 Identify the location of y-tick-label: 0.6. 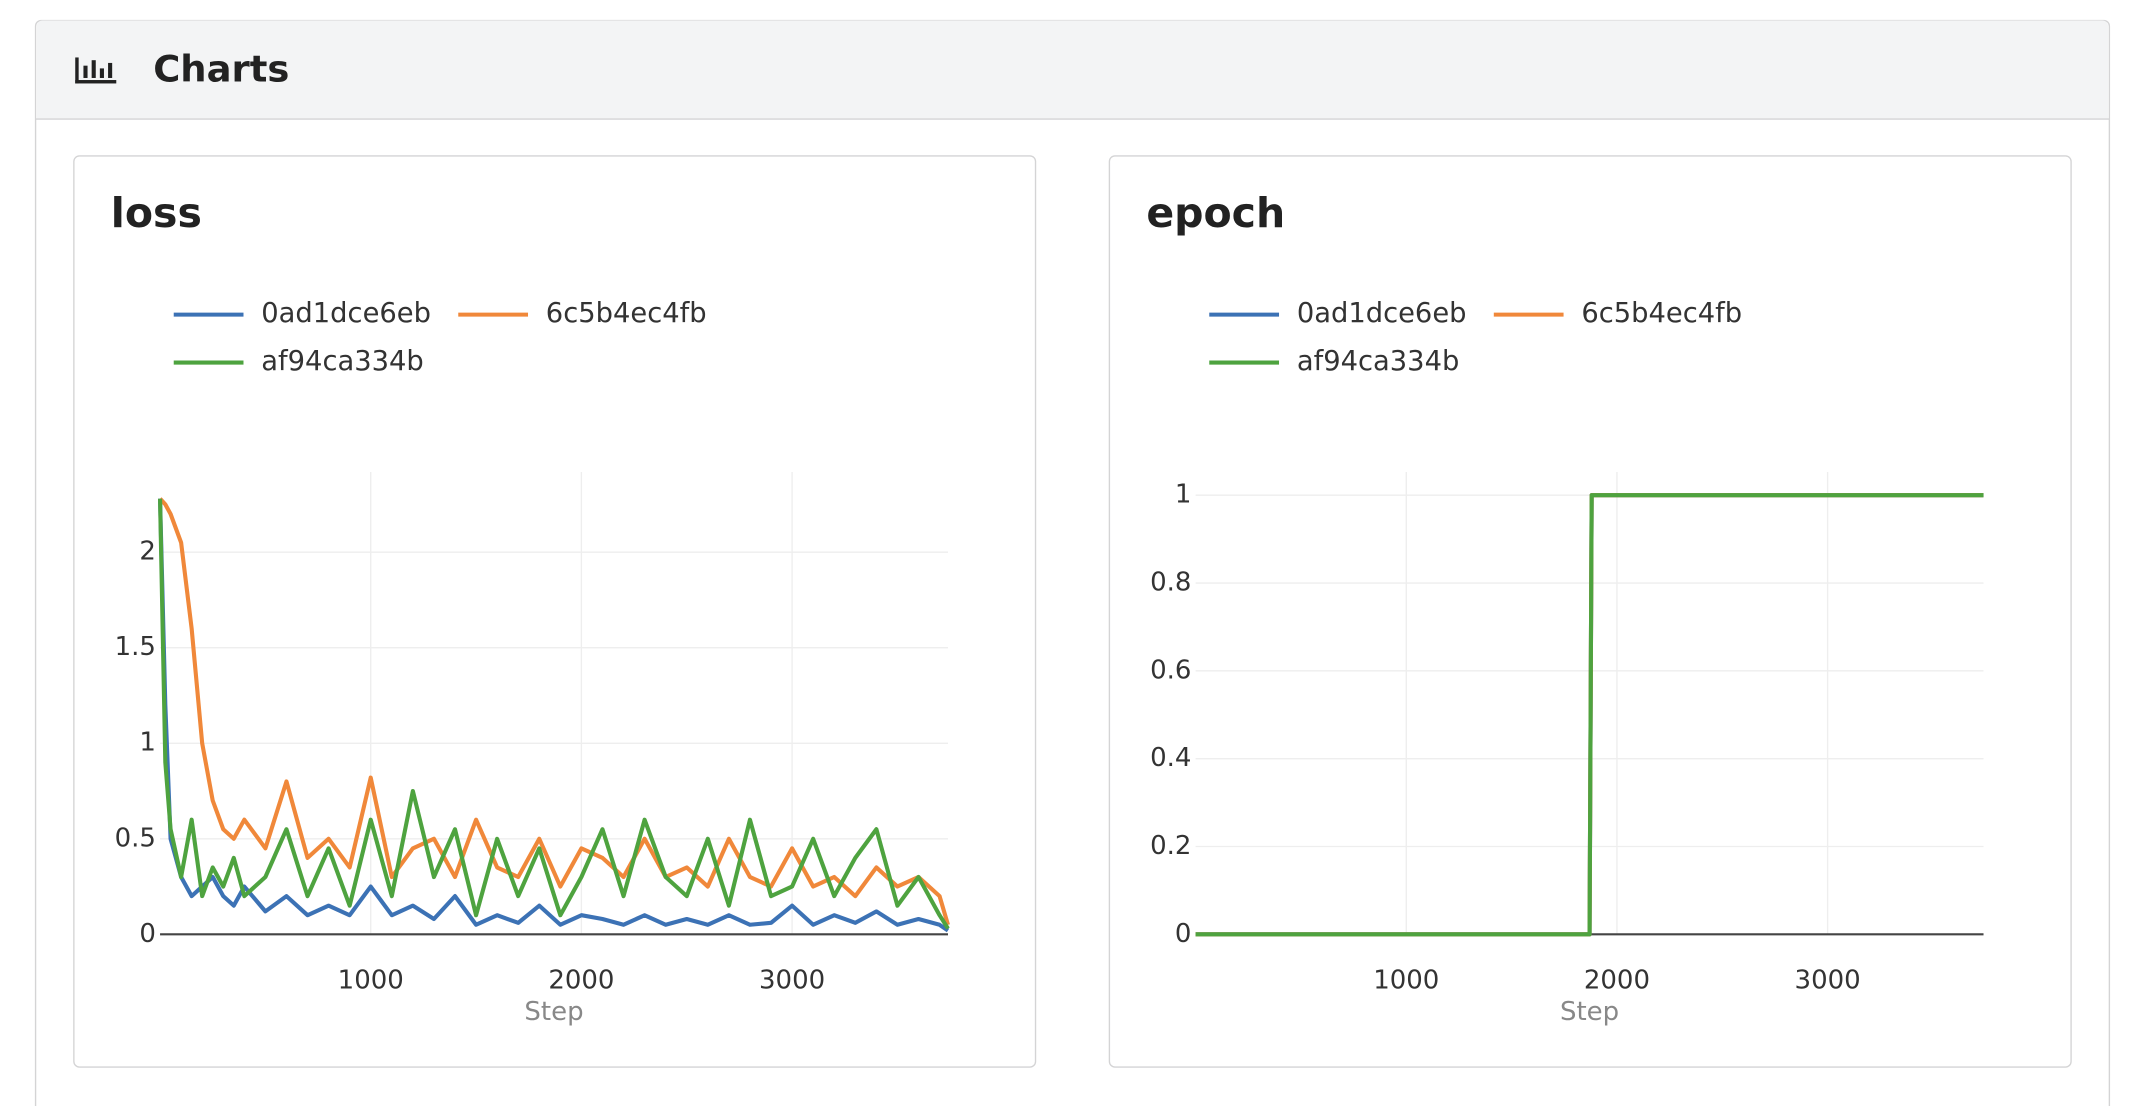
(1170, 670).